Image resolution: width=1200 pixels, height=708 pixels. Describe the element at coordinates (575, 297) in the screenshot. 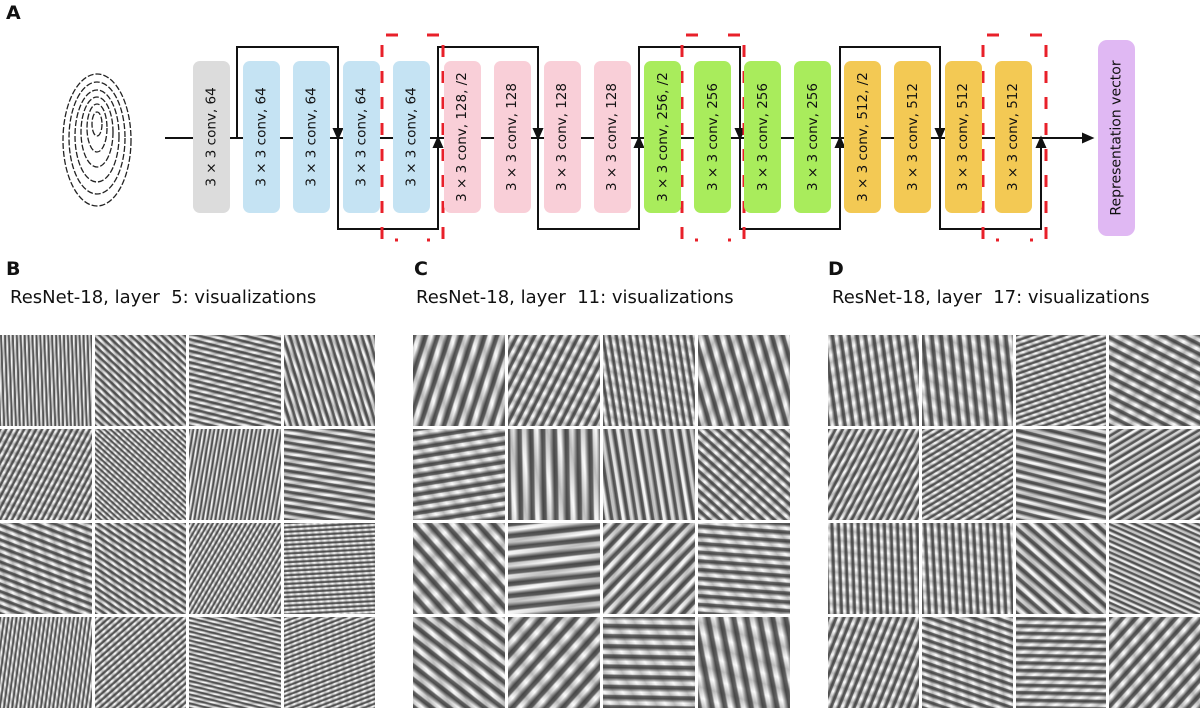

I see `panel-c-title: ResNet-18, layer 11: visualizations` at that location.